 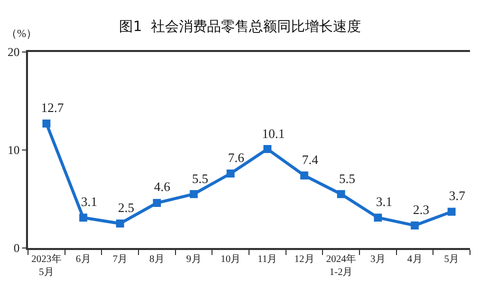 What do you see at coordinates (273, 133) in the screenshot?
I see `data-label: 10.1` at bounding box center [273, 133].